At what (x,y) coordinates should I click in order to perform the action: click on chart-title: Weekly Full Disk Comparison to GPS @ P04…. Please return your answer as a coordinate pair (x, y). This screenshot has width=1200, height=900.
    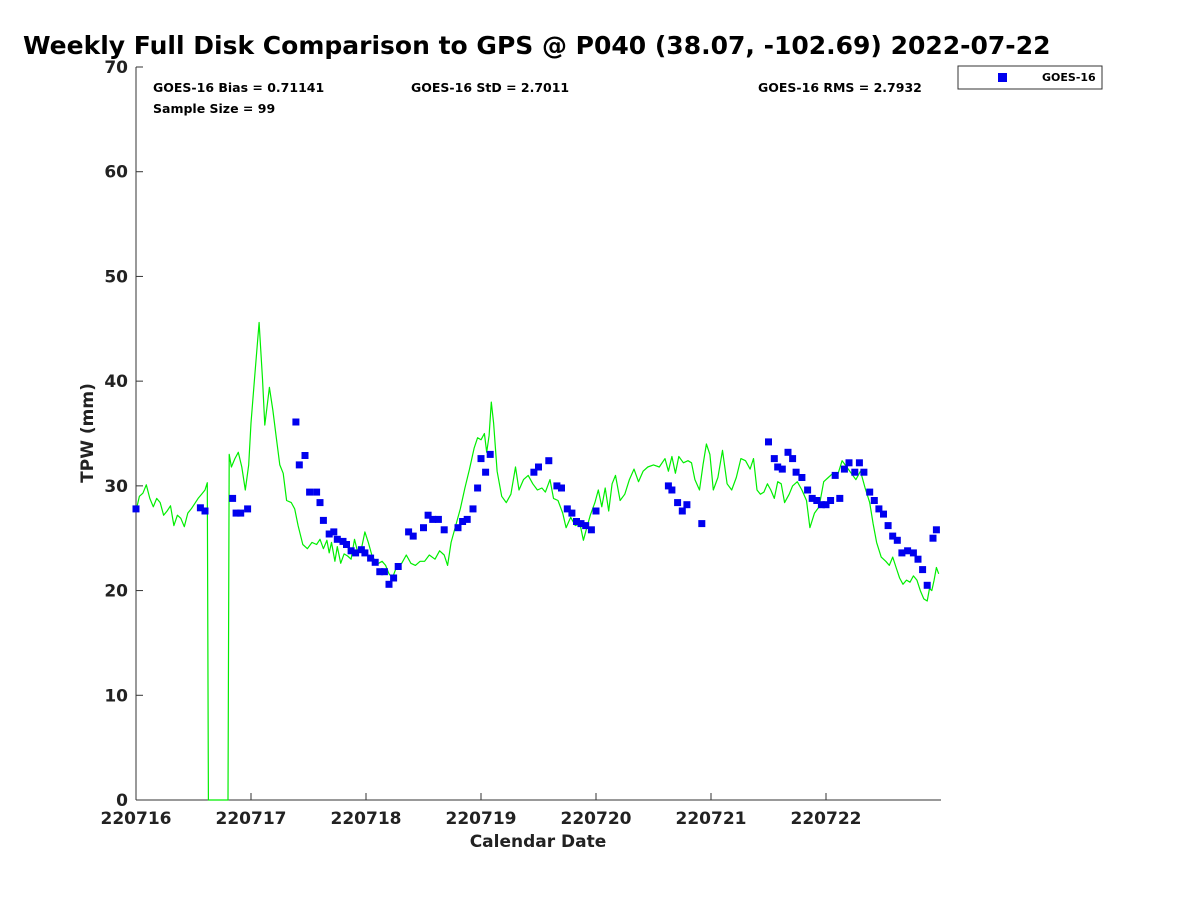
    Looking at the image, I should click on (536, 45).